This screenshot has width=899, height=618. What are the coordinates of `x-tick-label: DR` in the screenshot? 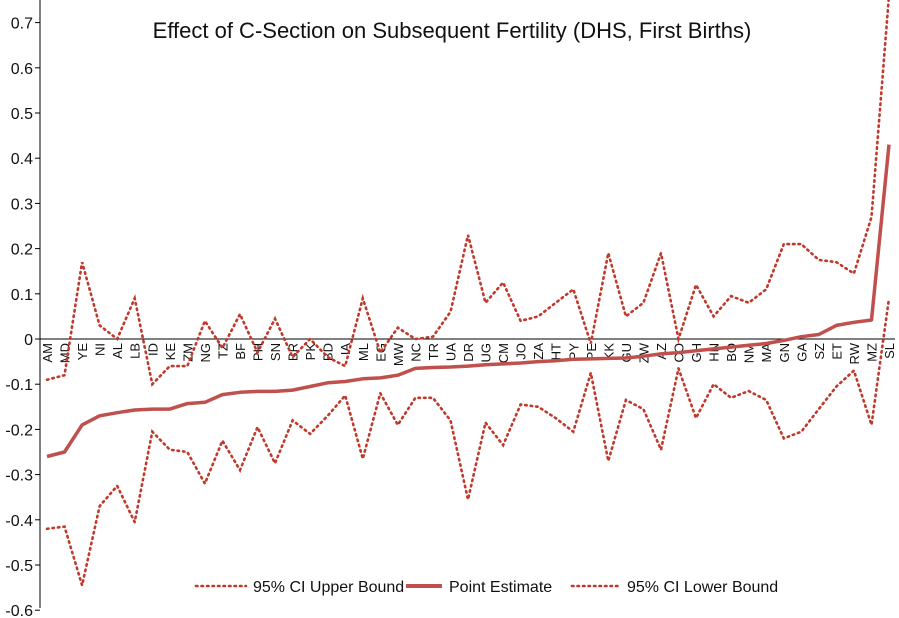 It's located at (468, 352).